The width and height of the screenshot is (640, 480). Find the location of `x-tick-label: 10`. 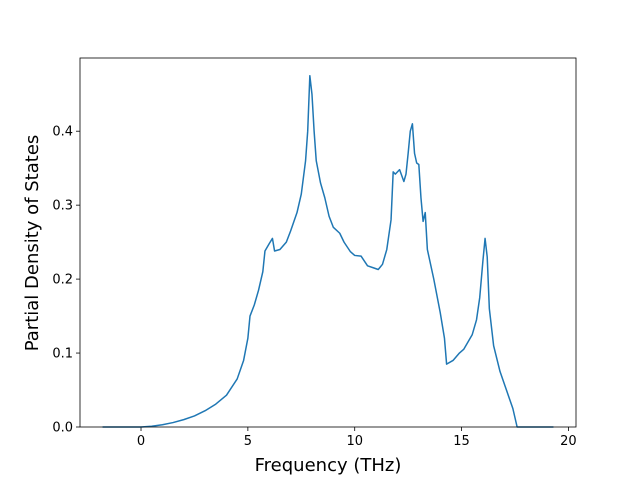

x-tick-label: 10 is located at coordinates (354, 441).